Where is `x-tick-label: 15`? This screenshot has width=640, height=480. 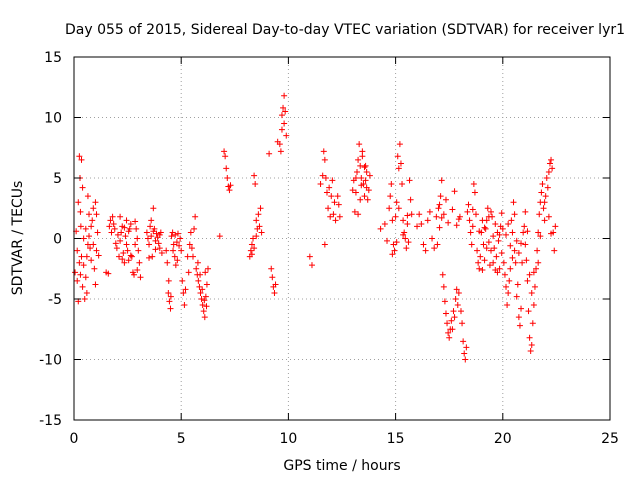 x-tick-label: 15 is located at coordinates (396, 439).